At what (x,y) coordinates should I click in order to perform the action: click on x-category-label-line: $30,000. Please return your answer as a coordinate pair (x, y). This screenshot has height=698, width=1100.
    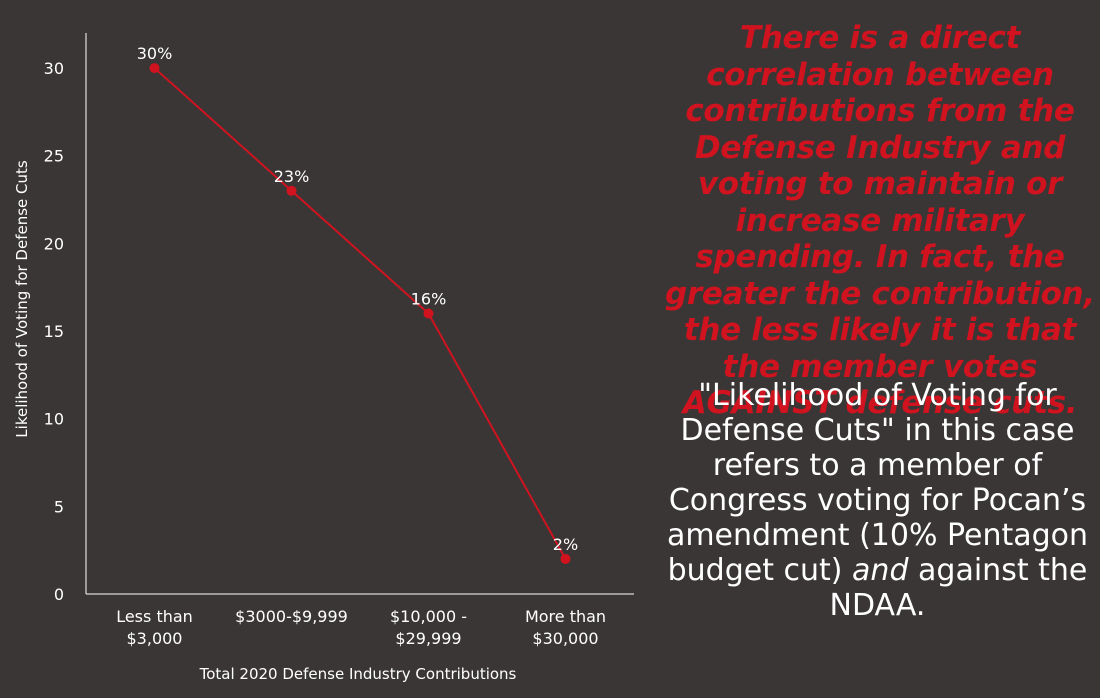
    Looking at the image, I should click on (565, 638).